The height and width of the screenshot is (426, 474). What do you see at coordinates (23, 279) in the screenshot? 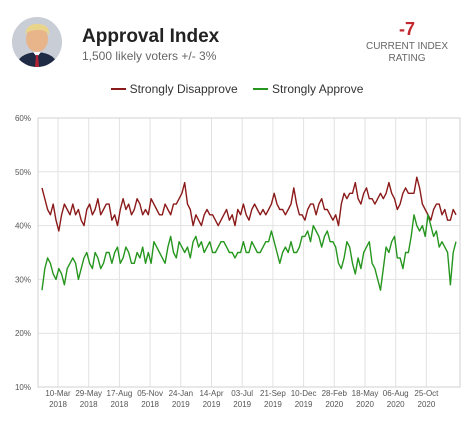
I see `y-tick-label: 30%` at bounding box center [23, 279].